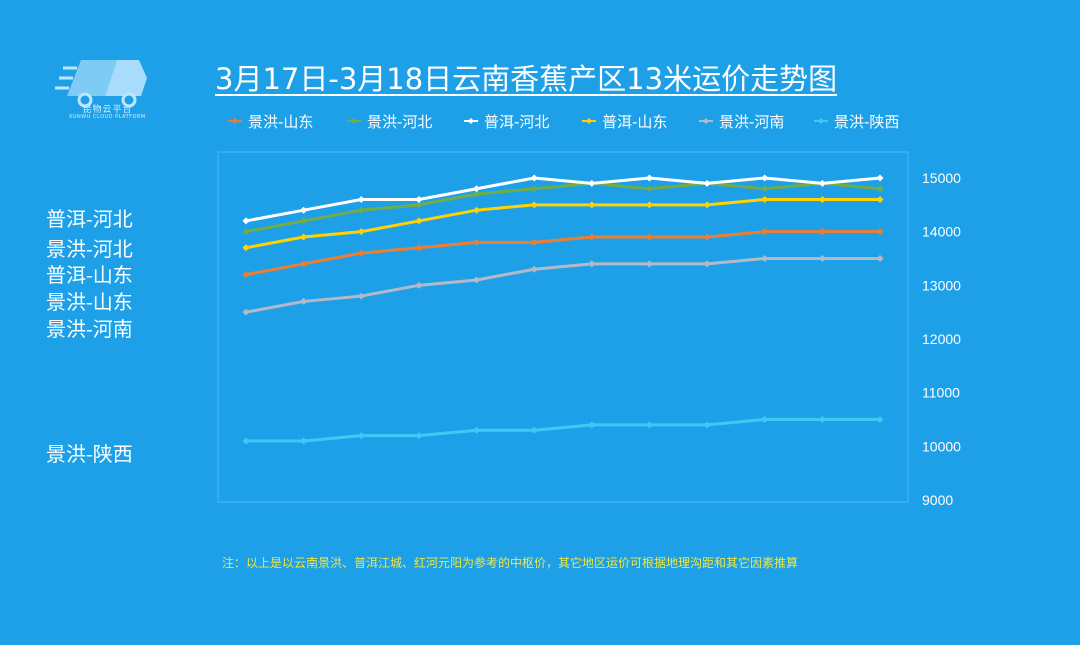  What do you see at coordinates (280, 122) in the screenshot?
I see `legend-label: 景洪-山东` at bounding box center [280, 122].